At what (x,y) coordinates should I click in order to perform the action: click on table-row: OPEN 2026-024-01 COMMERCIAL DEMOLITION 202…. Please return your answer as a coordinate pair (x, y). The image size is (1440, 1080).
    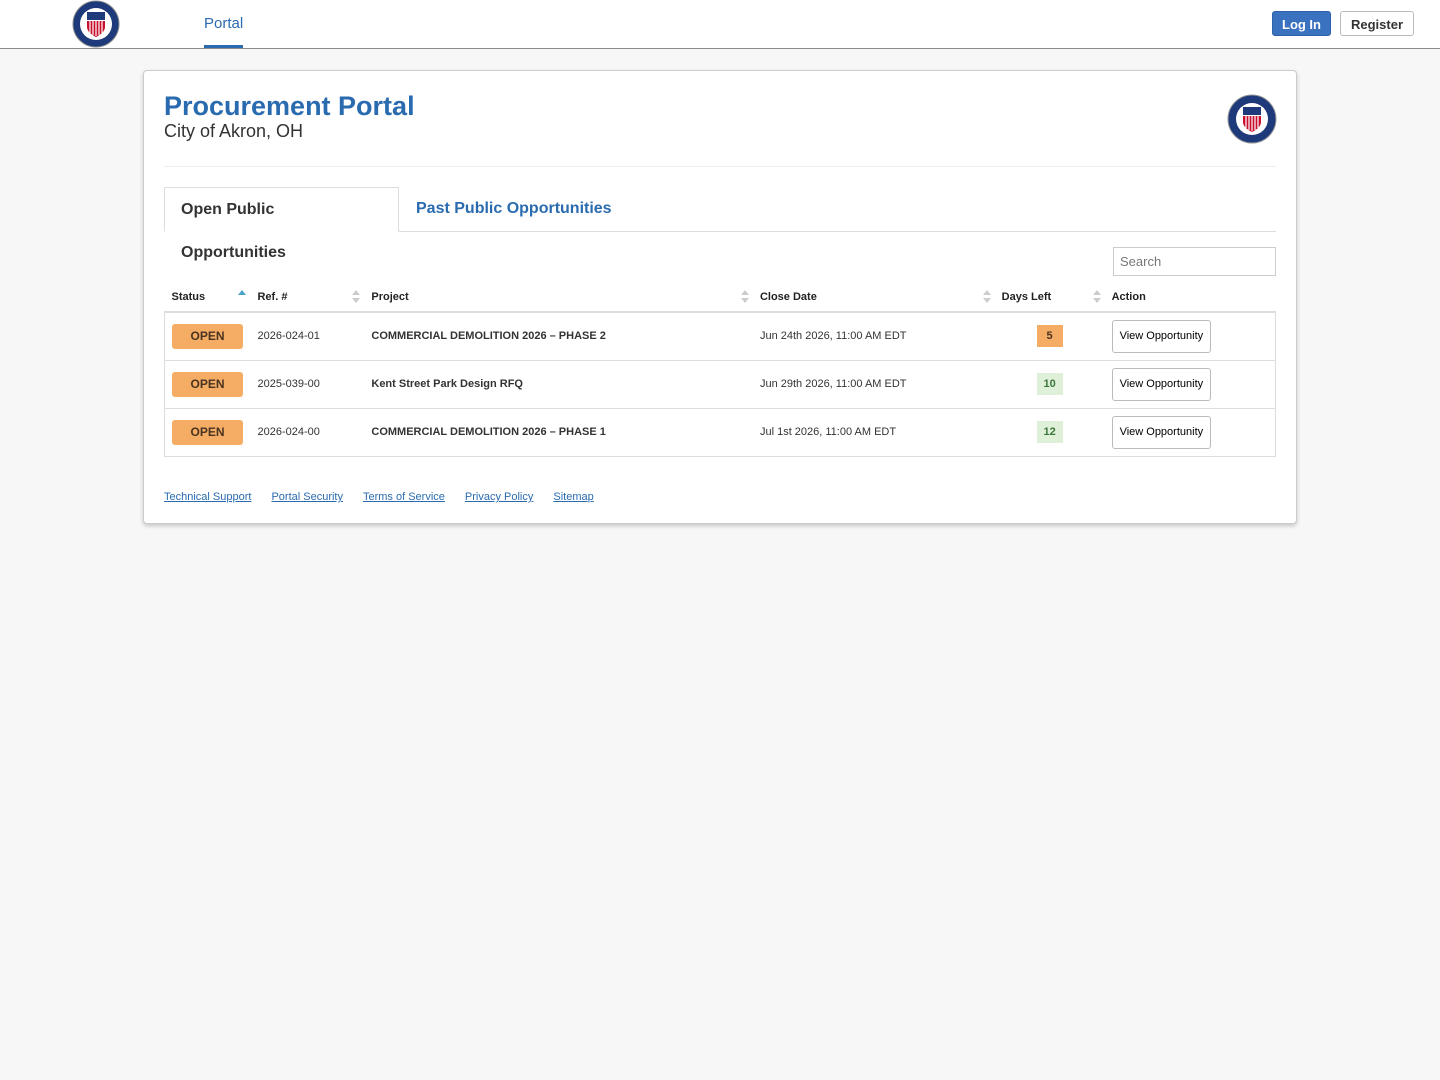
    Looking at the image, I should click on (720, 335).